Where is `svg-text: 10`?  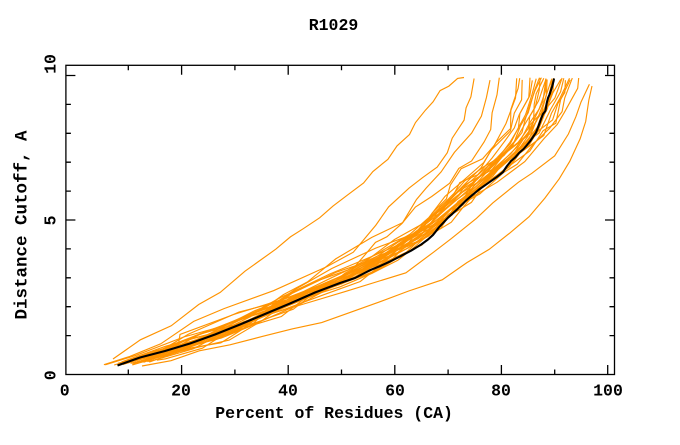
svg-text: 10 is located at coordinates (50, 64).